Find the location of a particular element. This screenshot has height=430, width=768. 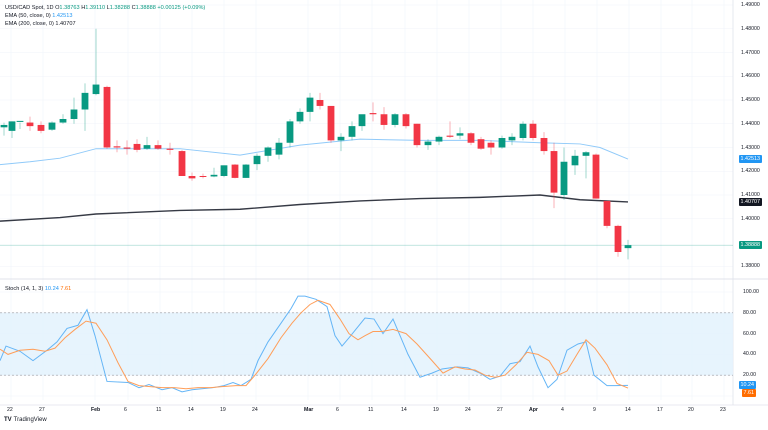

price-tick-label: 1.46000 is located at coordinates (750, 76).